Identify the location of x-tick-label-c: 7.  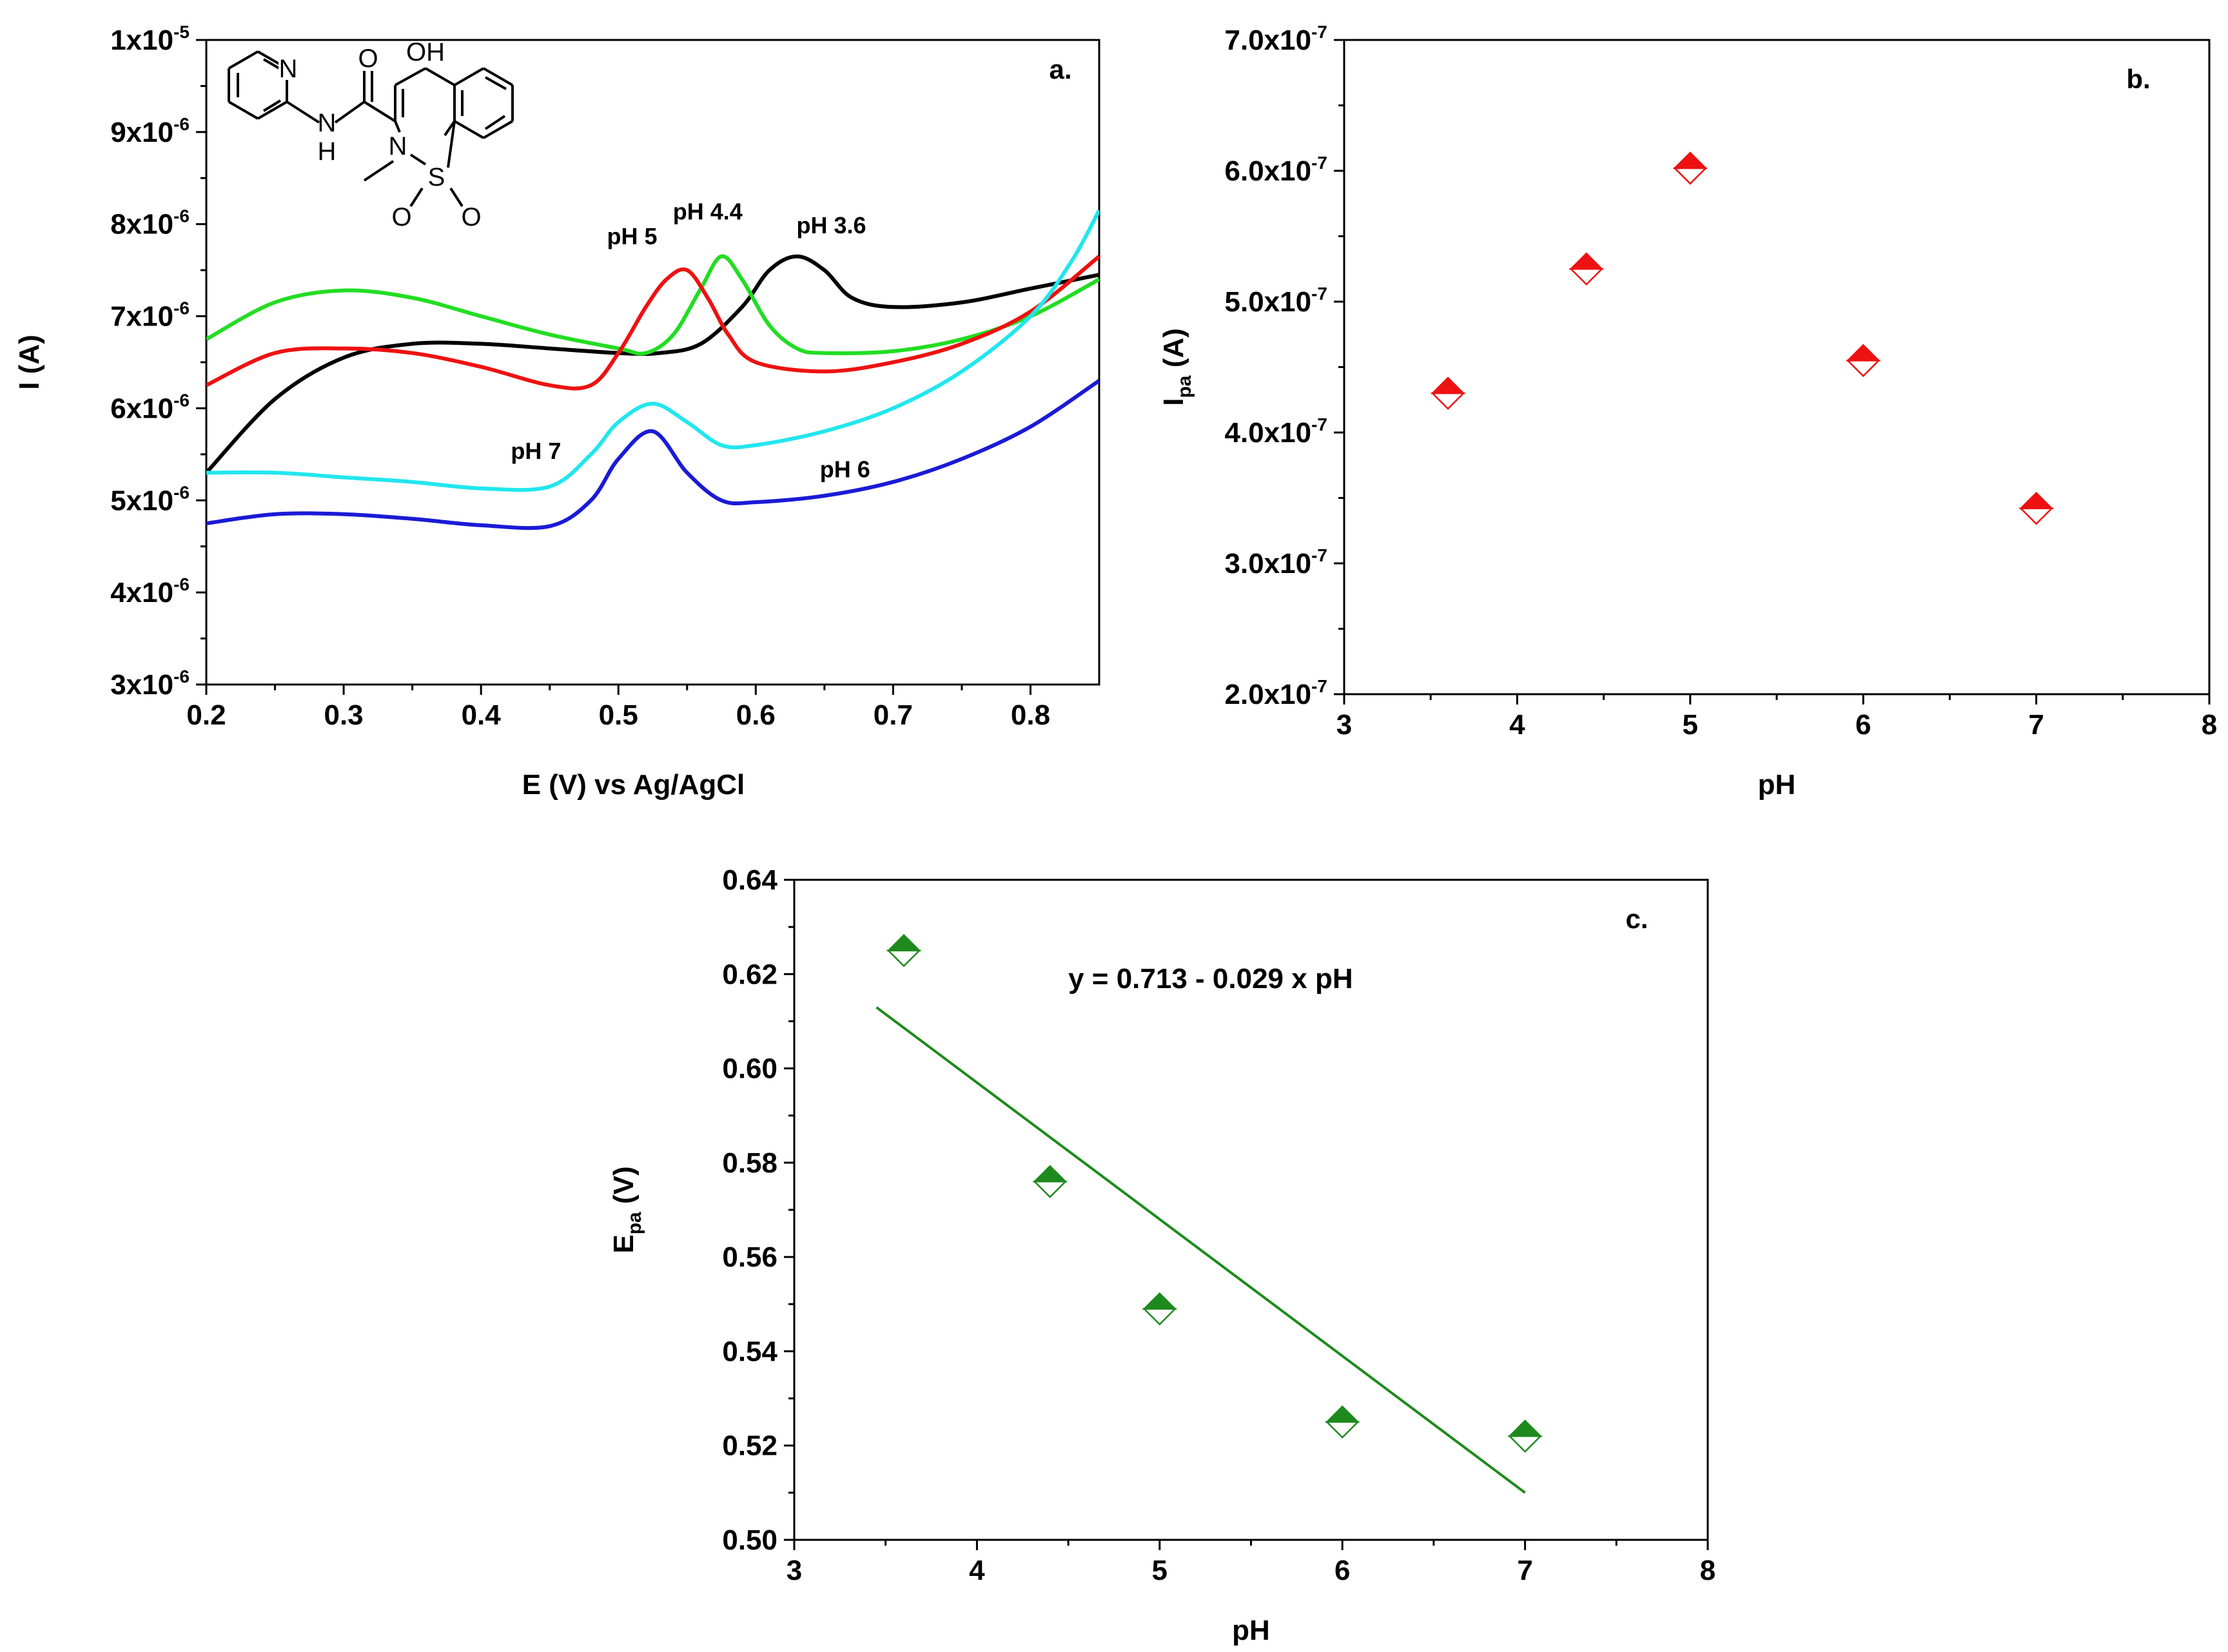
(1524, 1570).